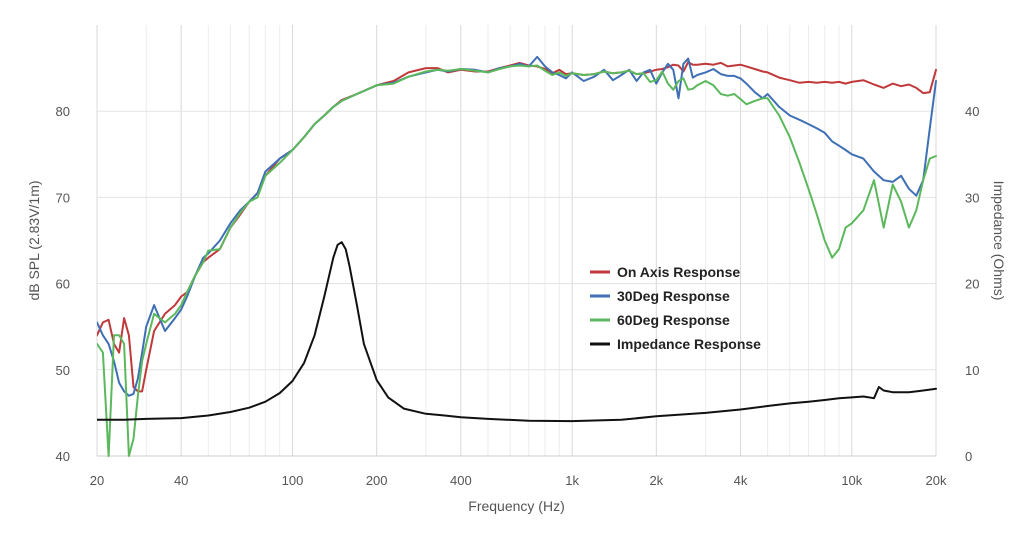 The image size is (1024, 539). Describe the element at coordinates (972, 197) in the screenshot. I see `y2-tick-label: 30` at that location.